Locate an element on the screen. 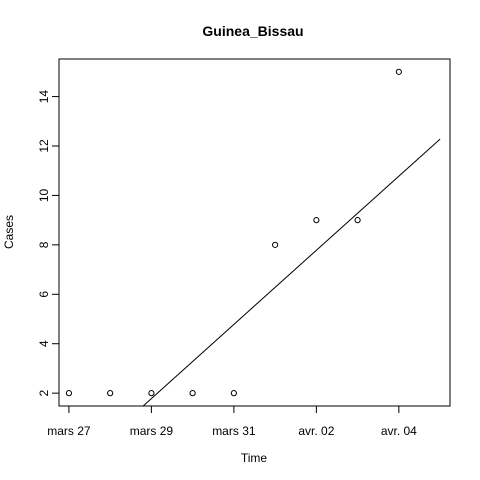 This screenshot has width=480, height=480. x-tick-label: avr. 02 is located at coordinates (316, 431).